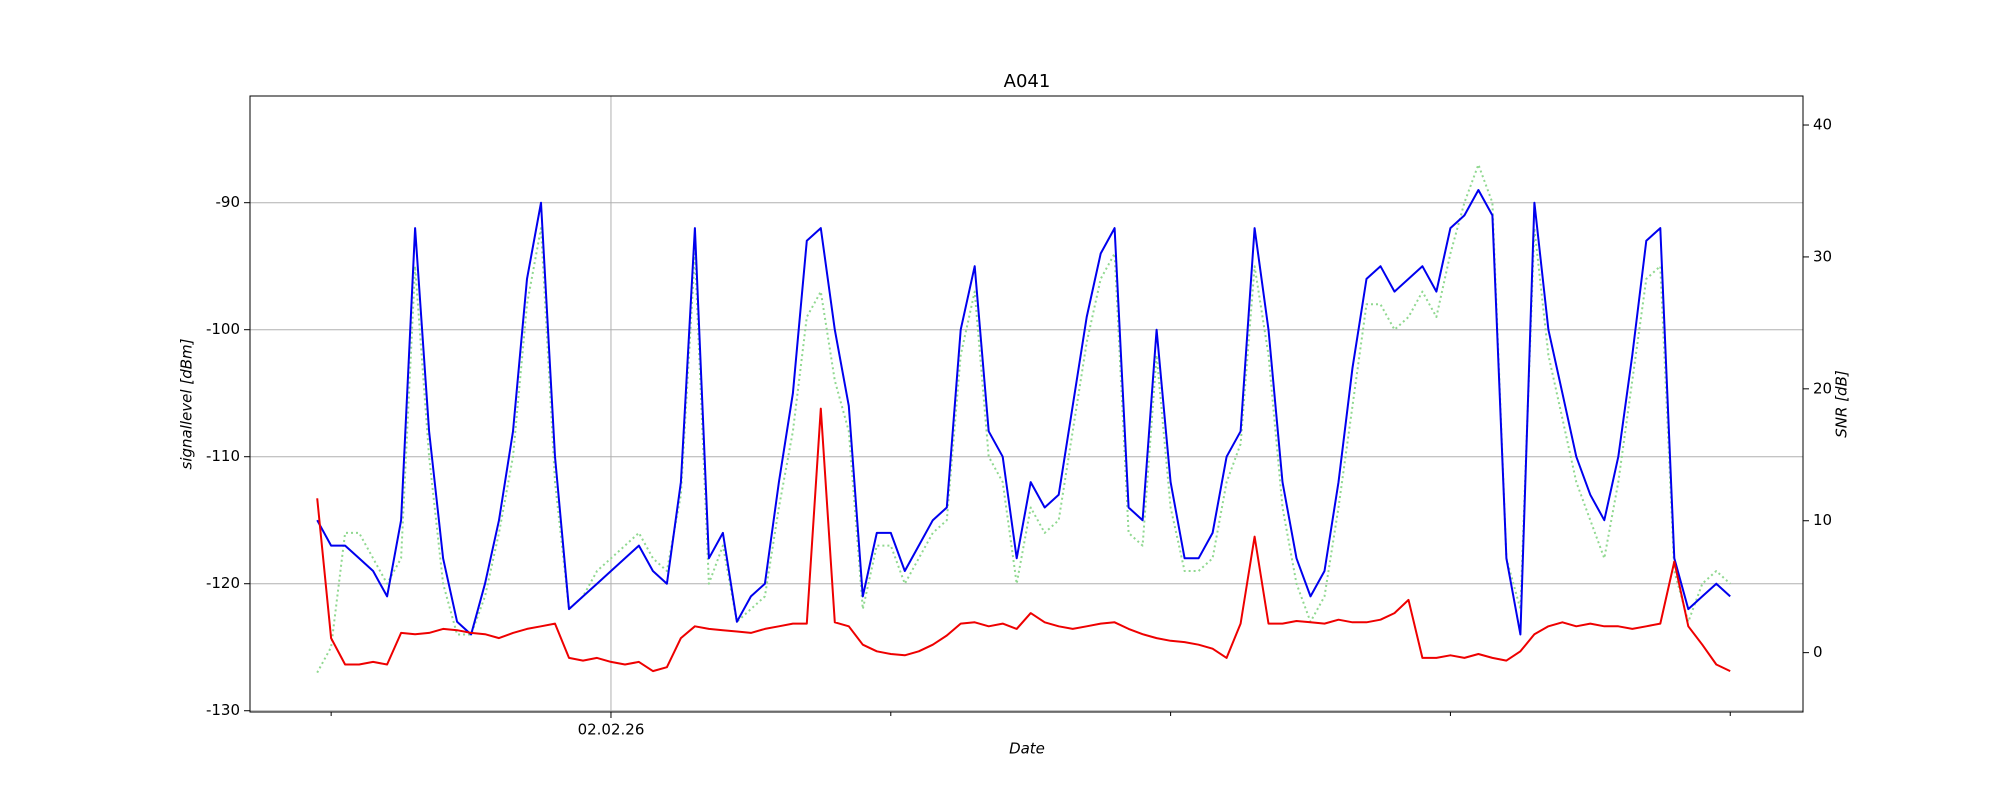 The image size is (2000, 800). What do you see at coordinates (611, 730) in the screenshot?
I see `x-tick-label: 02.02.26` at bounding box center [611, 730].